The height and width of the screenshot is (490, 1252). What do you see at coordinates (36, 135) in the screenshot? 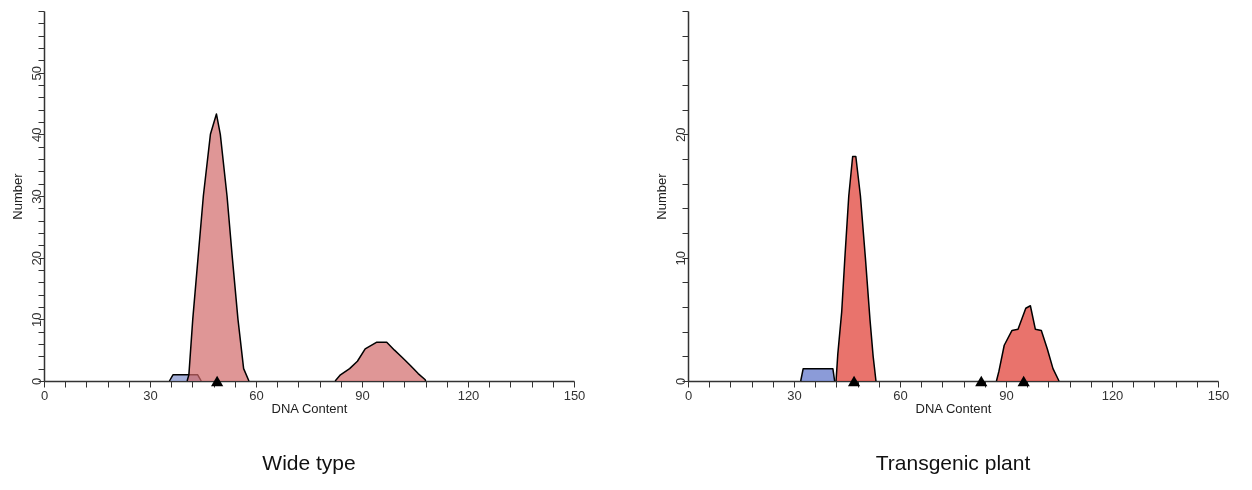
I see `y-tick-label: 40` at bounding box center [36, 135].